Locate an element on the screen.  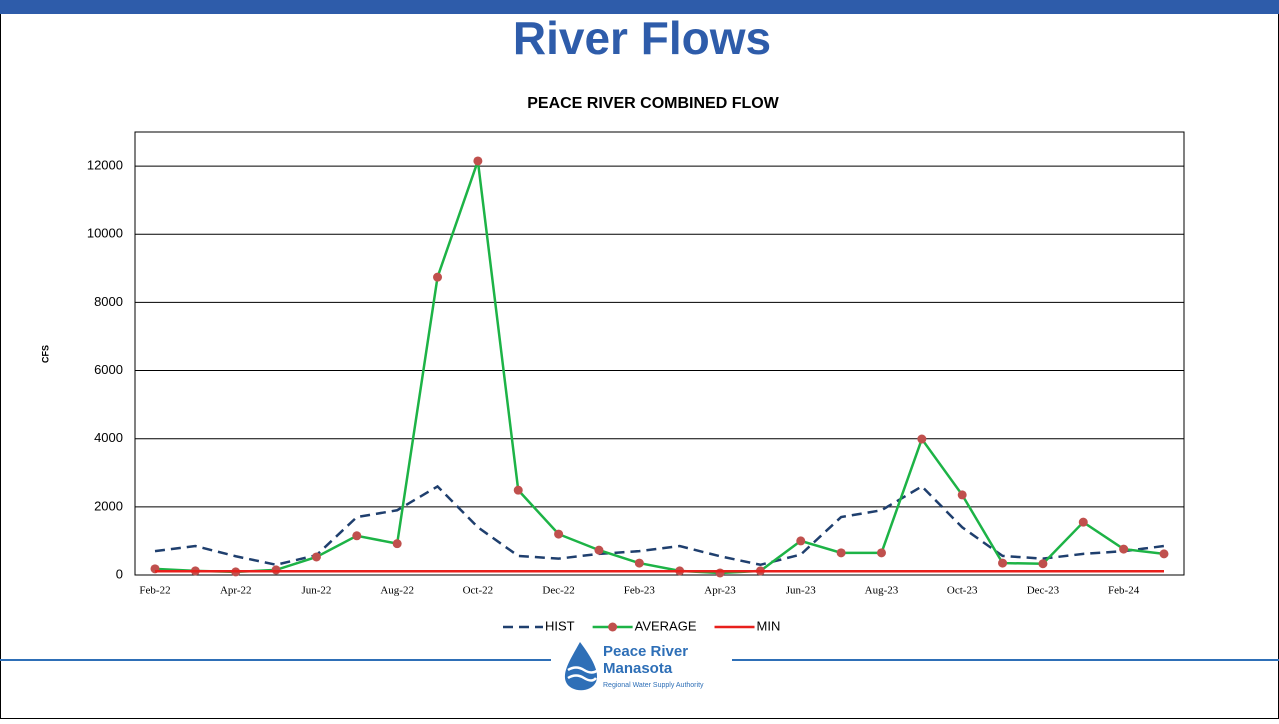
logo-text: Peace River is located at coordinates (645, 651).